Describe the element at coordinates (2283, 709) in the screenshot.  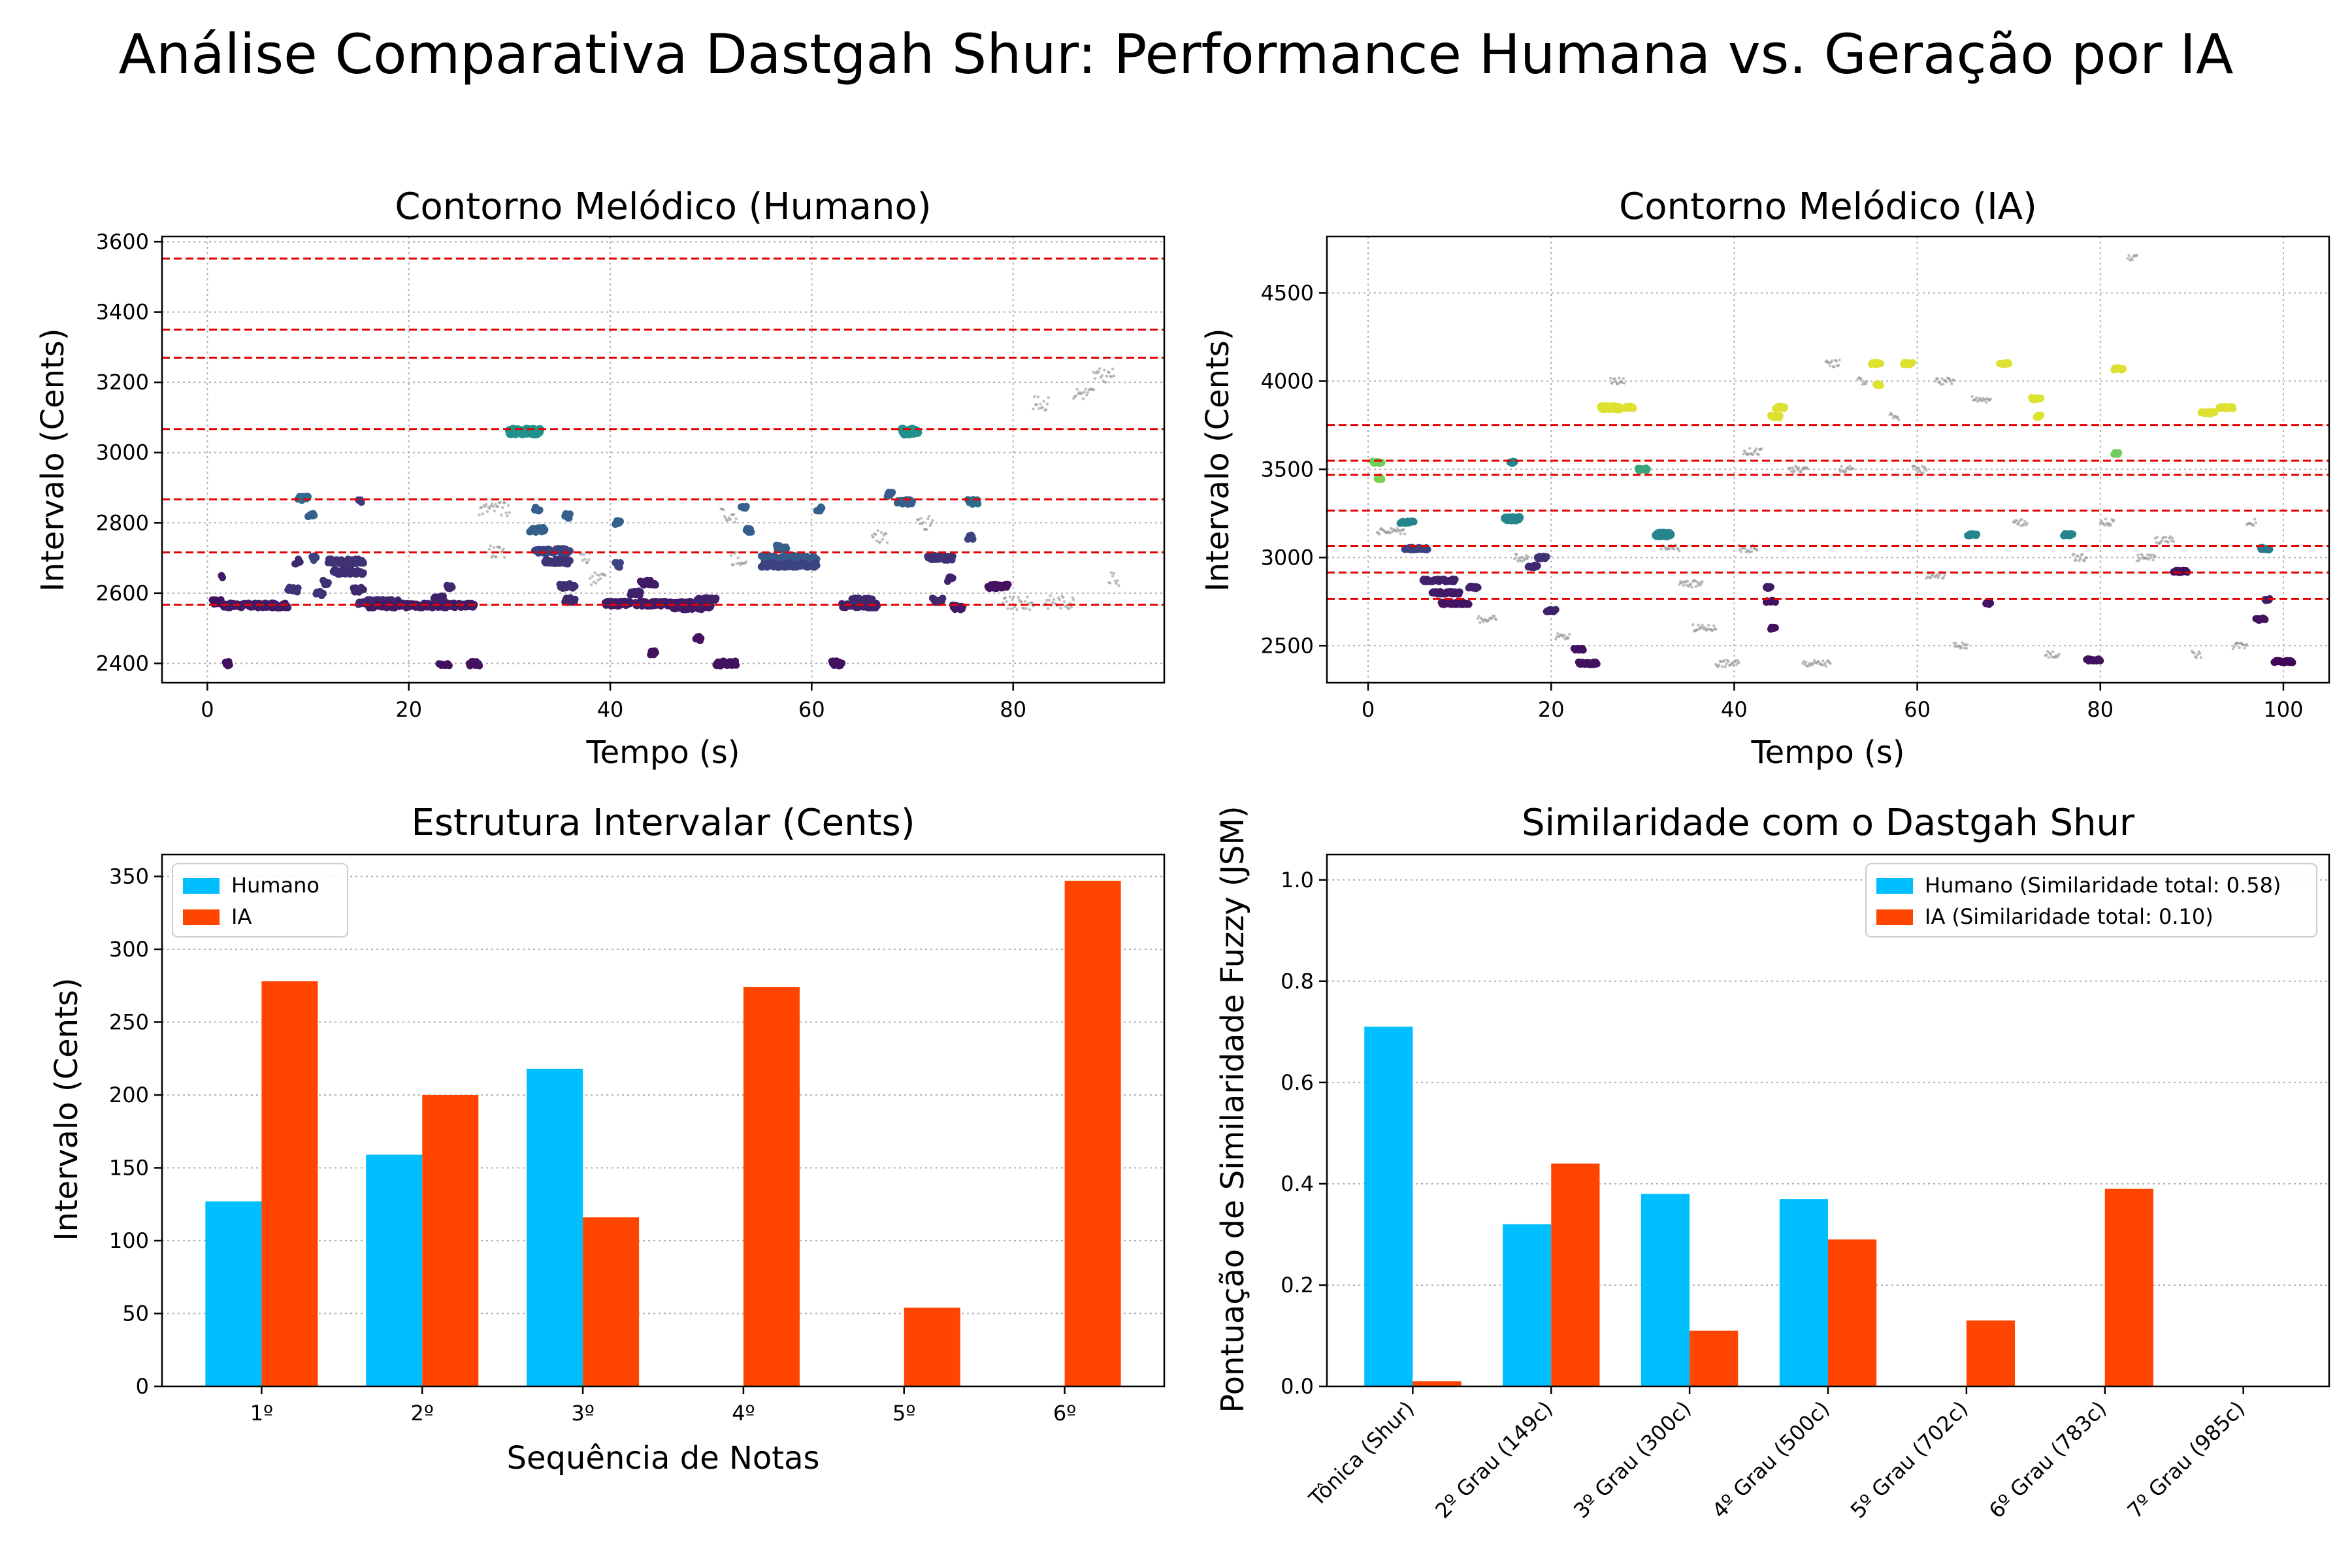
I see `x-tick-label: 100` at that location.